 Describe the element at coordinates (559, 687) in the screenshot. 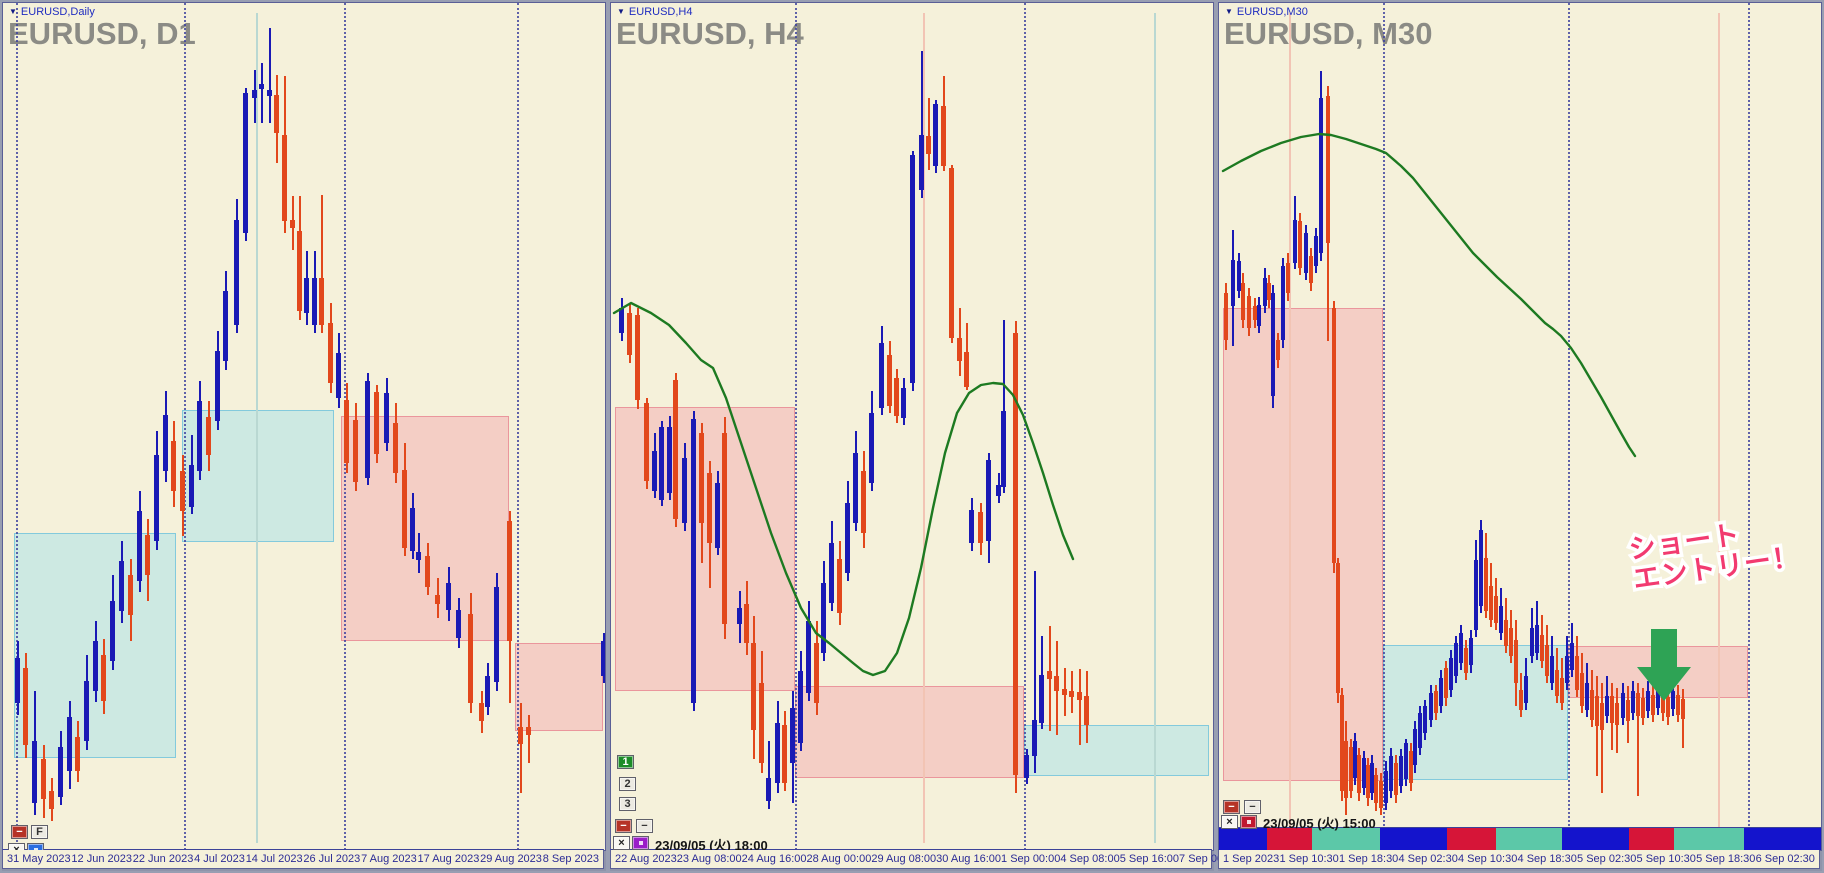

I see `supply-zone` at that location.